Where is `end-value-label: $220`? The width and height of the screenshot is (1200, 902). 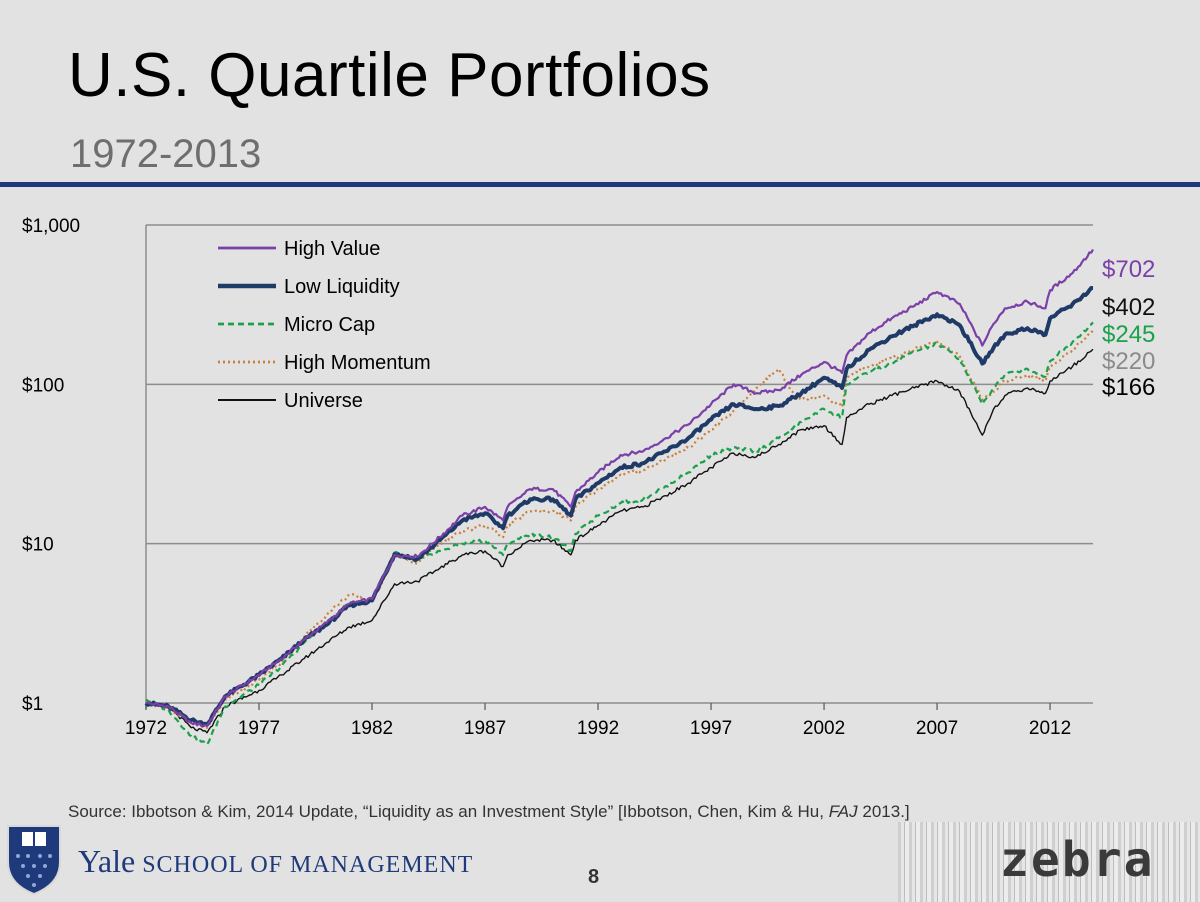 end-value-label: $220 is located at coordinates (1128, 361).